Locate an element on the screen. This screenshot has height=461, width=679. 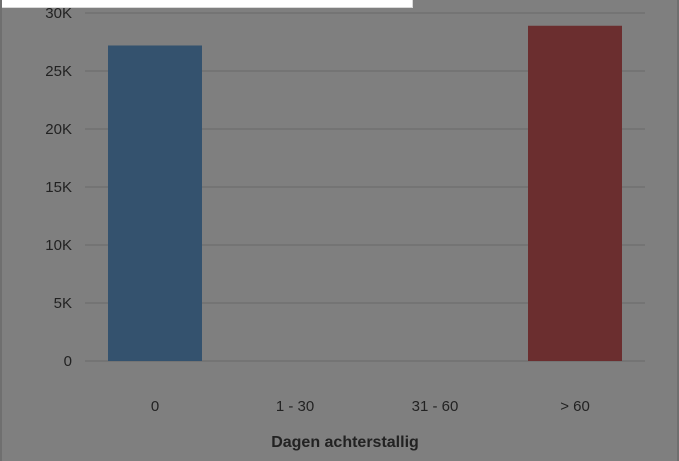
x-tick-label: 0 is located at coordinates (155, 406).